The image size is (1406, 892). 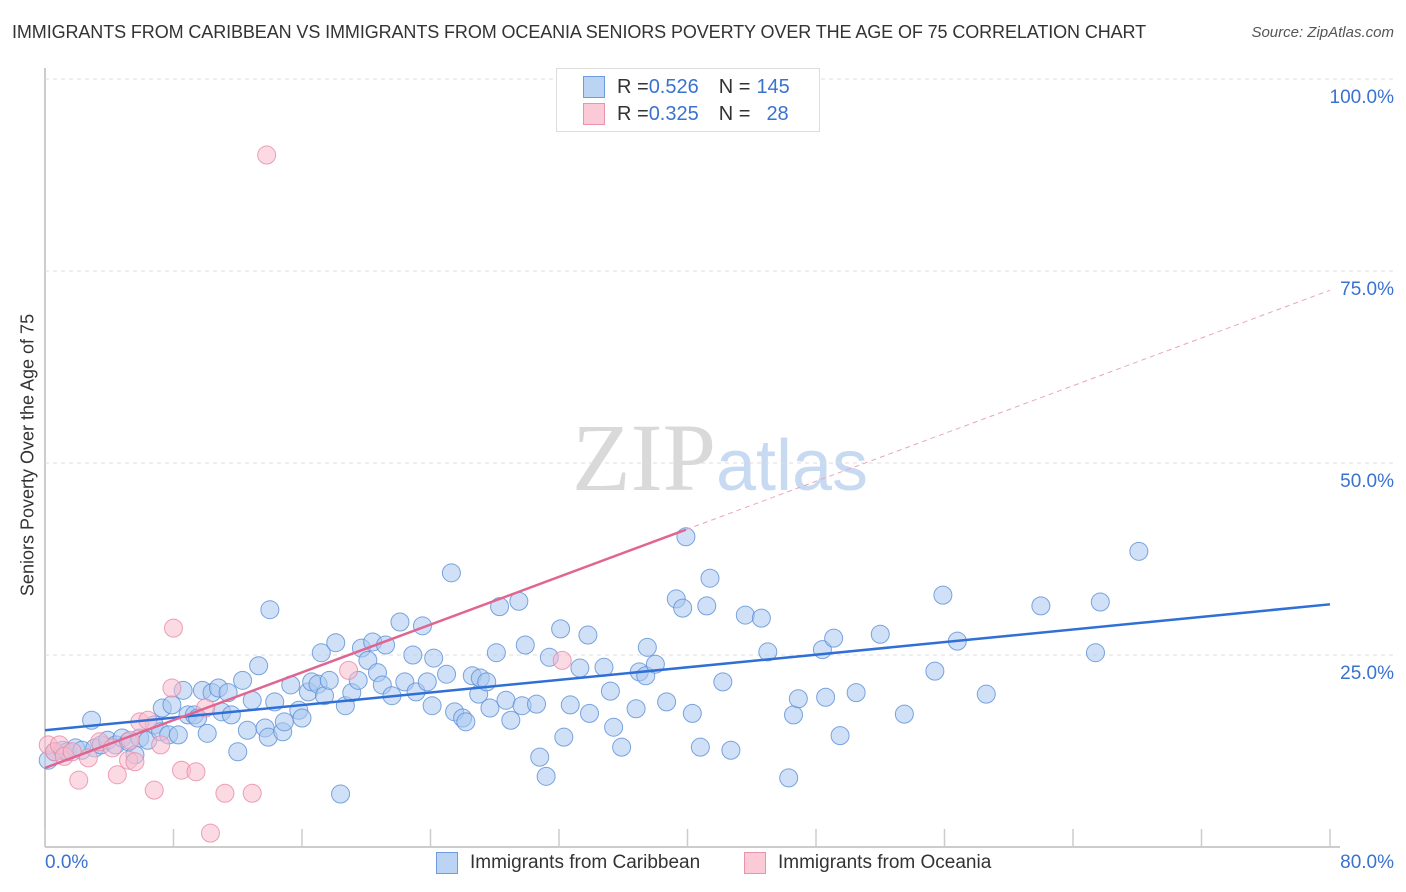 What do you see at coordinates (1322, 32) in the screenshot?
I see `source-label: Source: ZipAtlas.com` at bounding box center [1322, 32].